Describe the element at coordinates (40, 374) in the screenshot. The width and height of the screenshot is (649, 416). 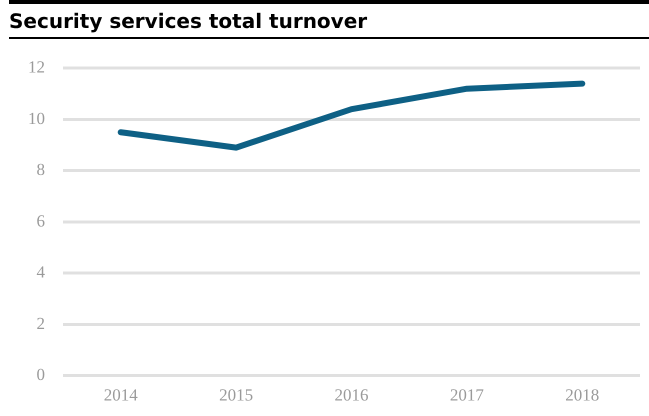
I see `y-tick-label: 0` at that location.